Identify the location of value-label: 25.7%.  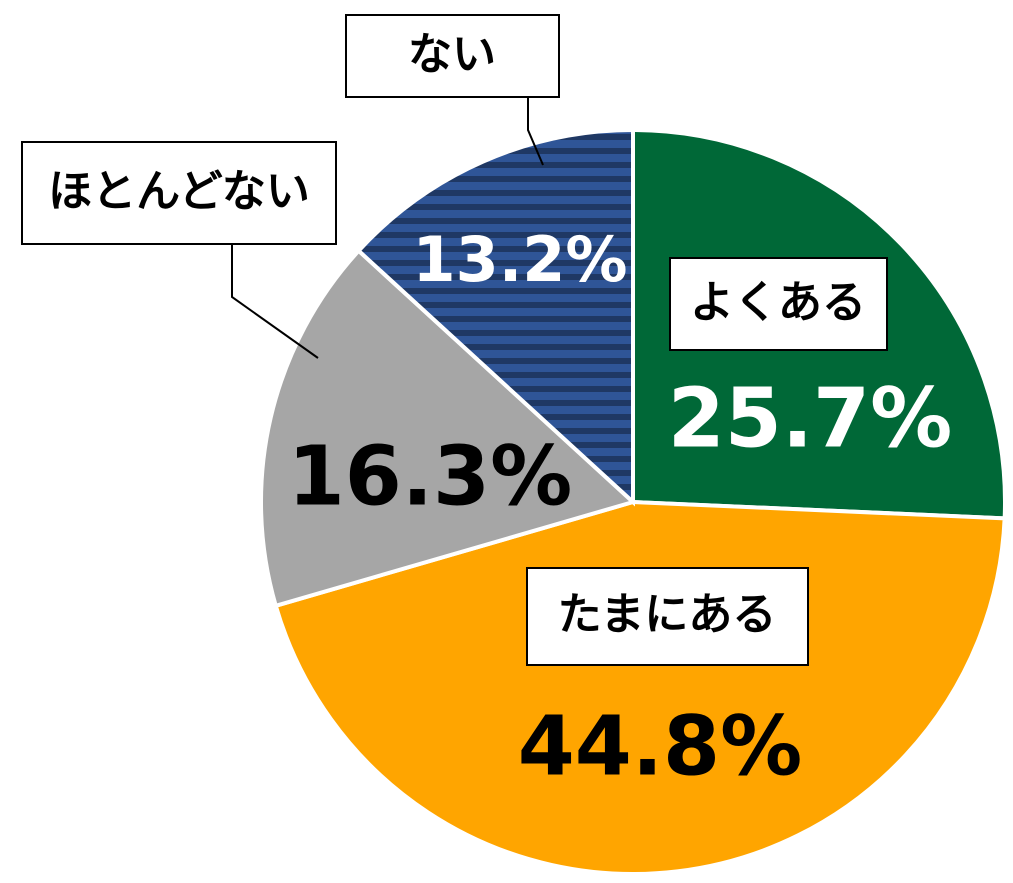
(810, 418).